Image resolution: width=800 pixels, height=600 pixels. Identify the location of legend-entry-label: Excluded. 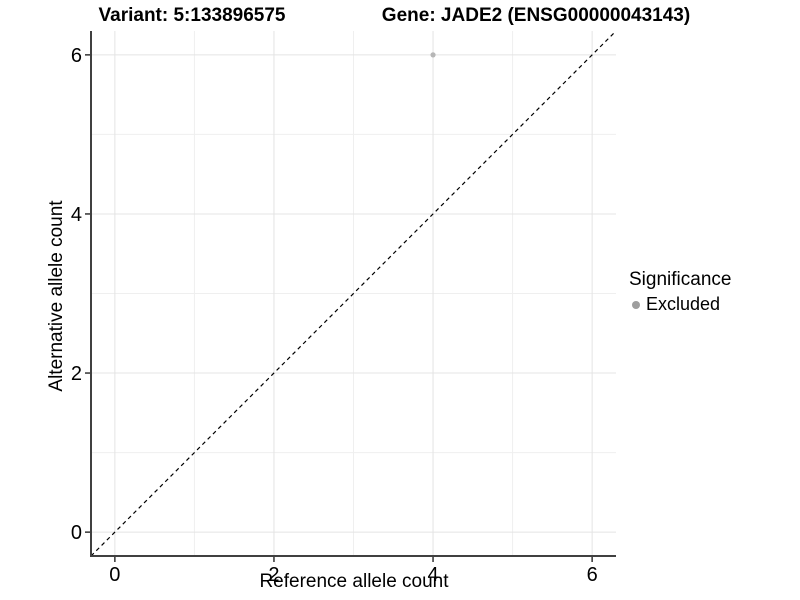
(683, 304).